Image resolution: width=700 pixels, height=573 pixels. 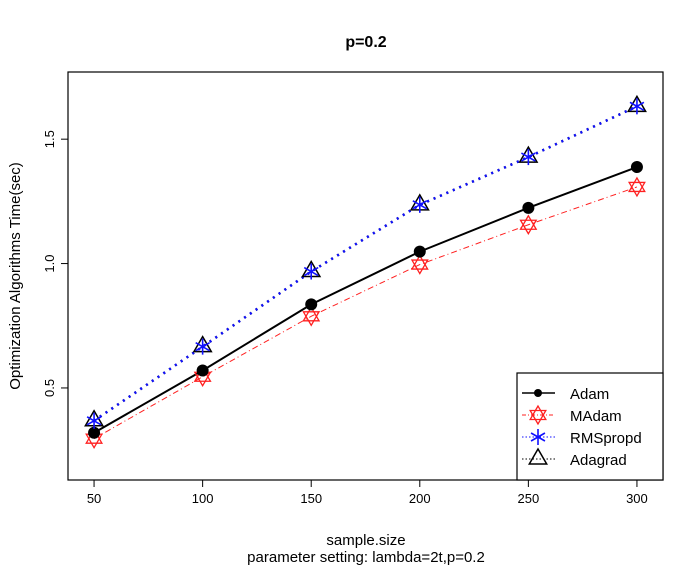 What do you see at coordinates (420, 498) in the screenshot?
I see `x-tick-label: 200` at bounding box center [420, 498].